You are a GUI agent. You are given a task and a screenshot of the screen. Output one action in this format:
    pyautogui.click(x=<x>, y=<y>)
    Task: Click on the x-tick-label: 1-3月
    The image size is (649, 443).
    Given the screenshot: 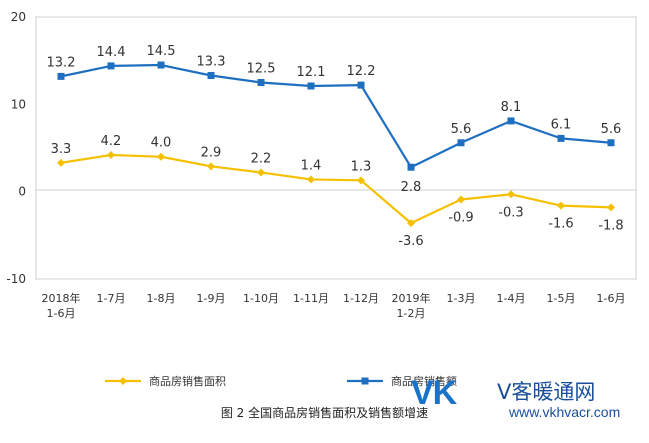 What is the action you would take?
    pyautogui.click(x=461, y=298)
    